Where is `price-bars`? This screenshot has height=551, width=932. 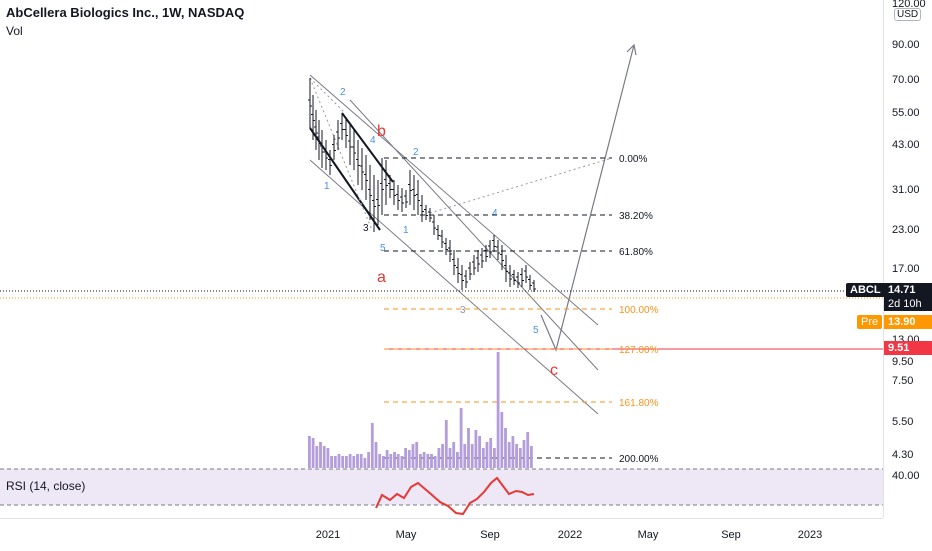
price-bars is located at coordinates (422, 185).